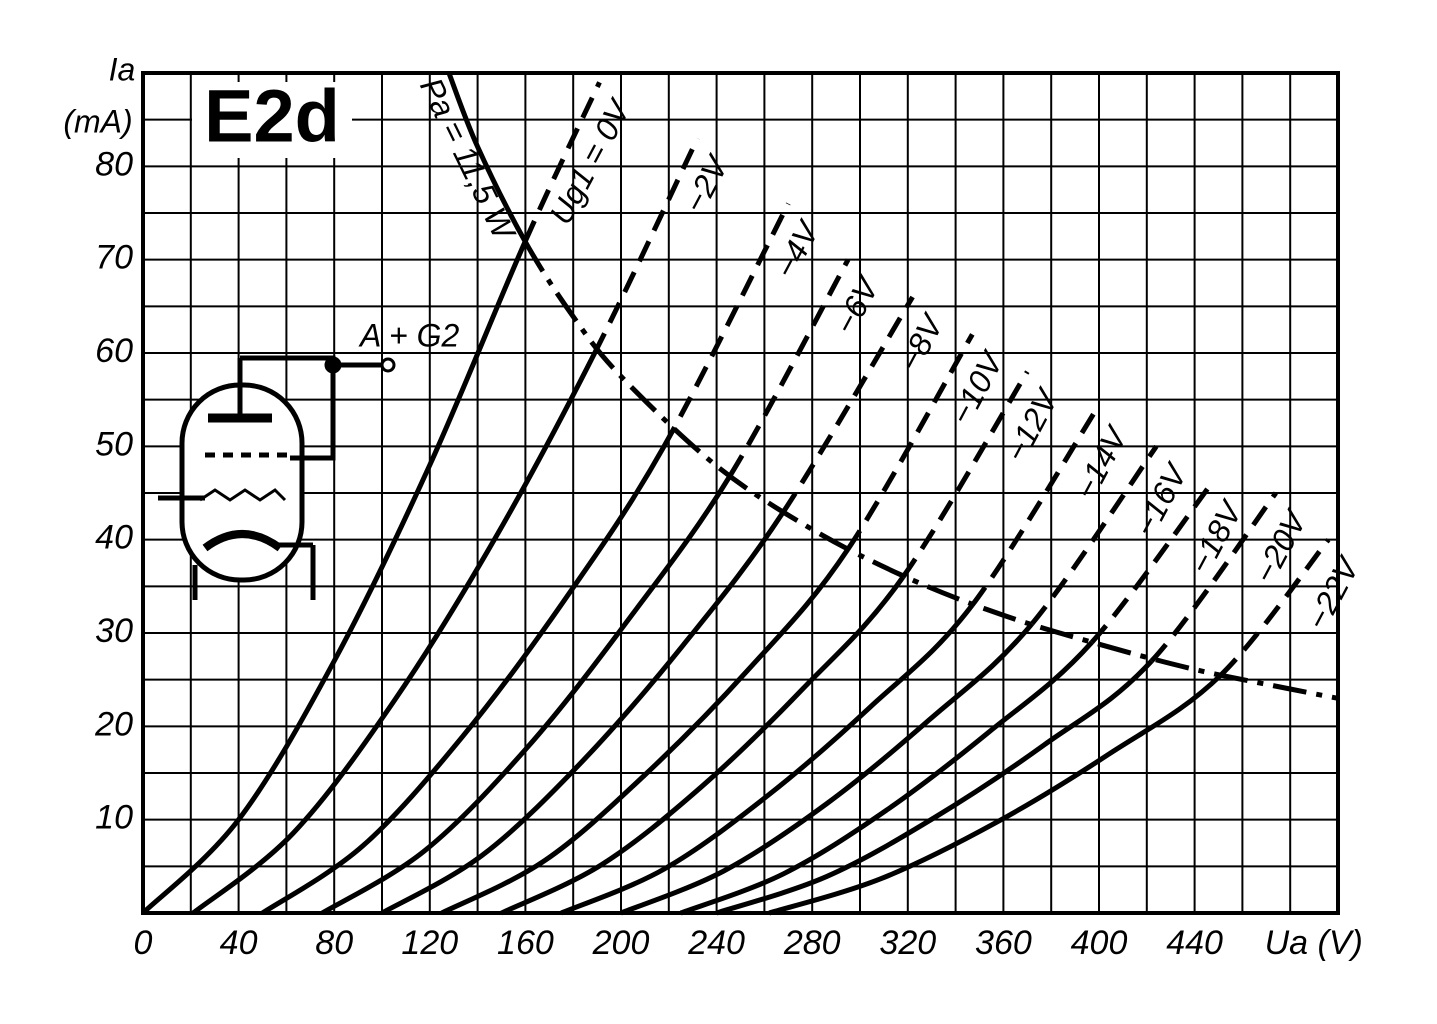 The image size is (1437, 1024). Describe the element at coordinates (143, 943) in the screenshot. I see `x-tick-label: 0` at that location.